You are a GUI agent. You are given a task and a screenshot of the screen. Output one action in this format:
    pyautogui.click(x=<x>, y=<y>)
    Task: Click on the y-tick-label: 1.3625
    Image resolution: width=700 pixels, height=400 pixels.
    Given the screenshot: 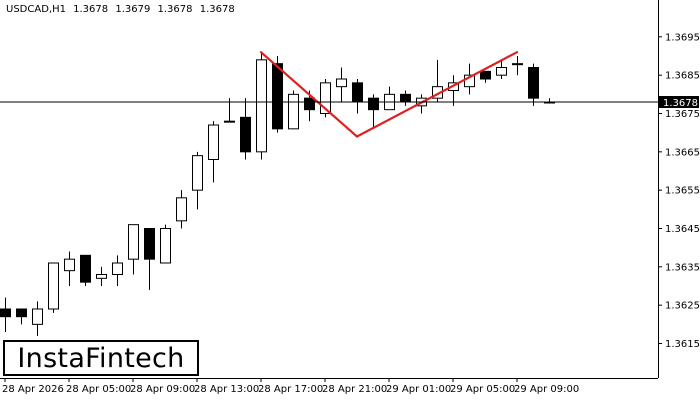 What is the action you would take?
    pyautogui.click(x=682, y=306)
    